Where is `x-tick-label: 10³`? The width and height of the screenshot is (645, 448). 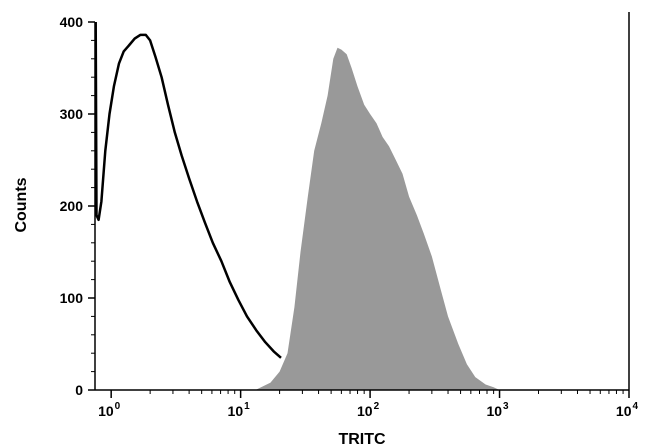 x-tick-label: 10³ is located at coordinates (497, 410).